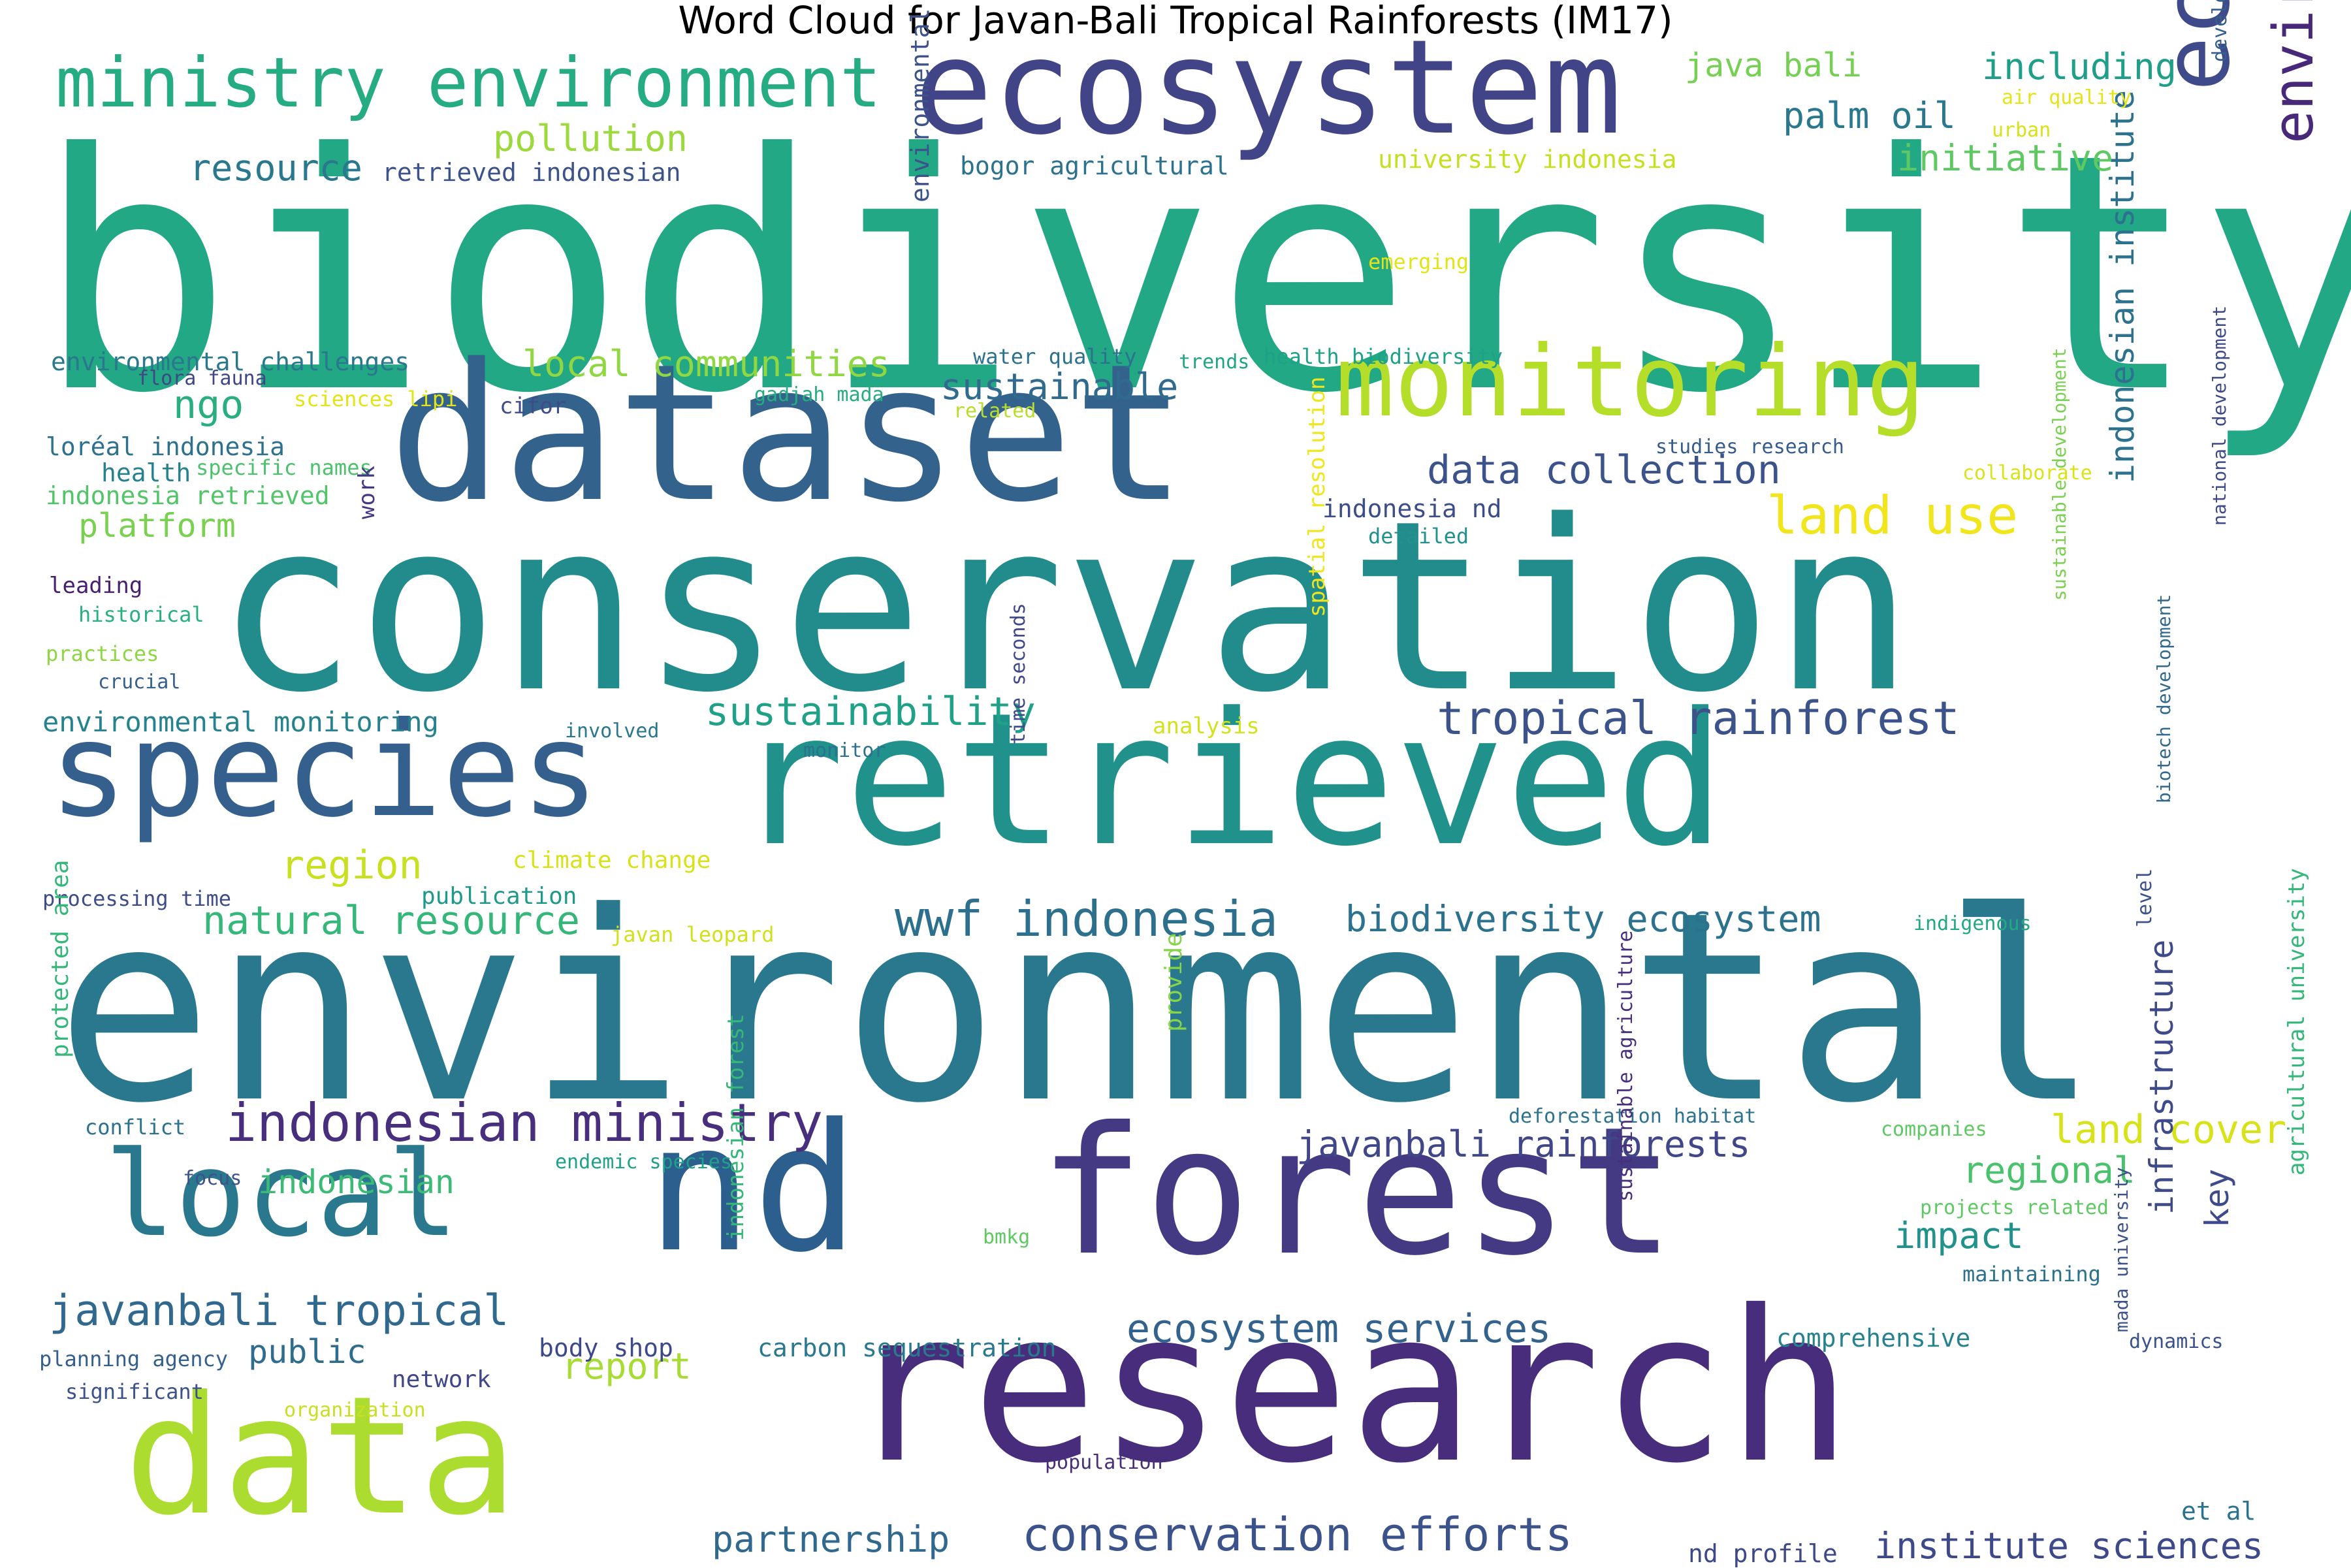  I want to click on word: javanbali tropical, so click(279, 1311).